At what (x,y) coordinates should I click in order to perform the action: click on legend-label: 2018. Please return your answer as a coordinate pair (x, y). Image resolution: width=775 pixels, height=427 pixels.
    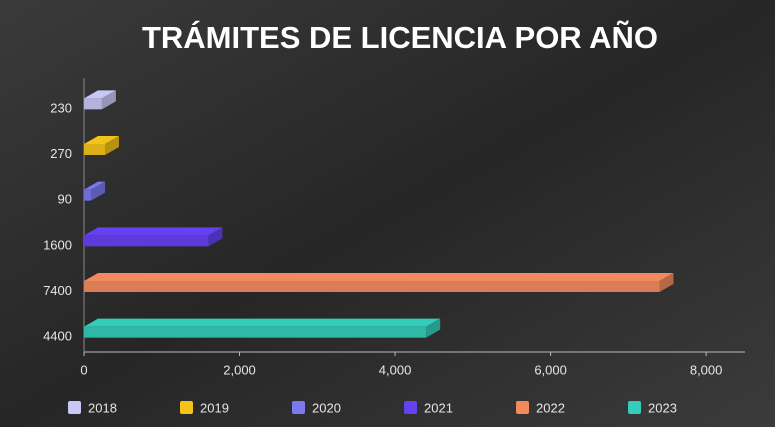
    Looking at the image, I should click on (102, 407).